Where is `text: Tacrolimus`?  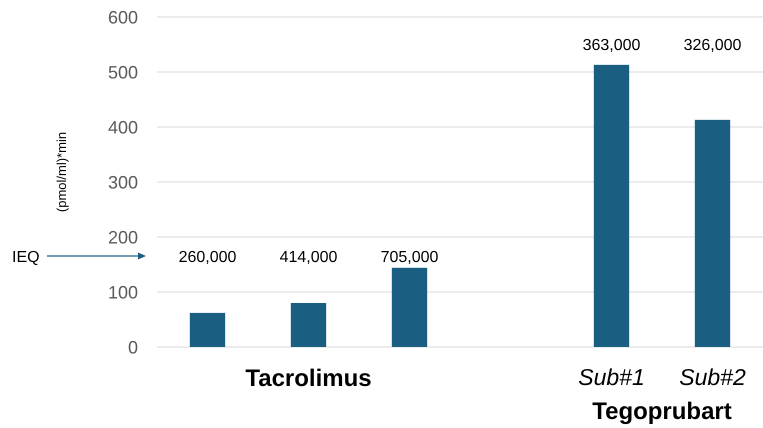
text: Tacrolimus is located at coordinates (308, 378).